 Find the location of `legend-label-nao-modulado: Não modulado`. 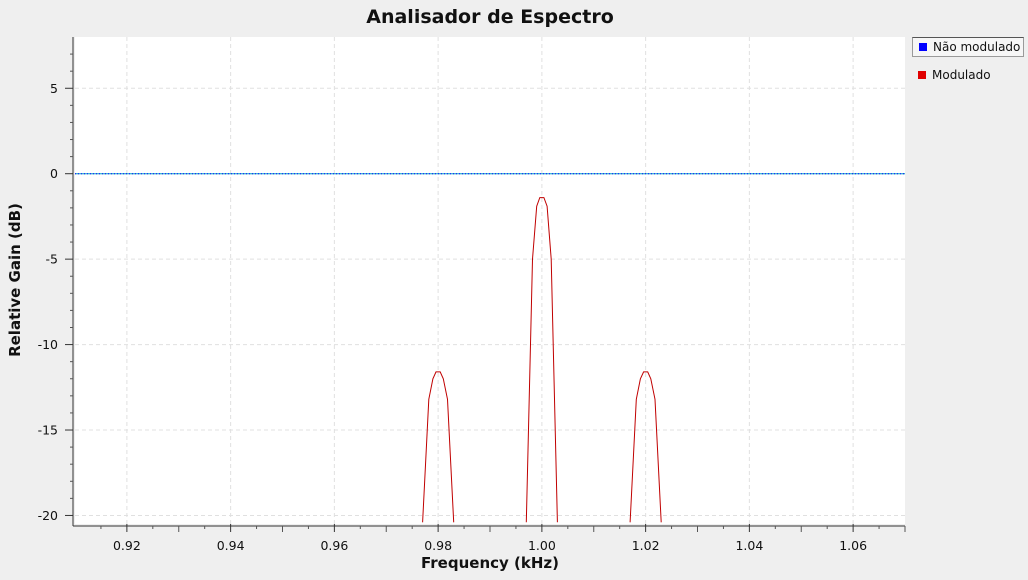

legend-label-nao-modulado: Não modulado is located at coordinates (977, 47).